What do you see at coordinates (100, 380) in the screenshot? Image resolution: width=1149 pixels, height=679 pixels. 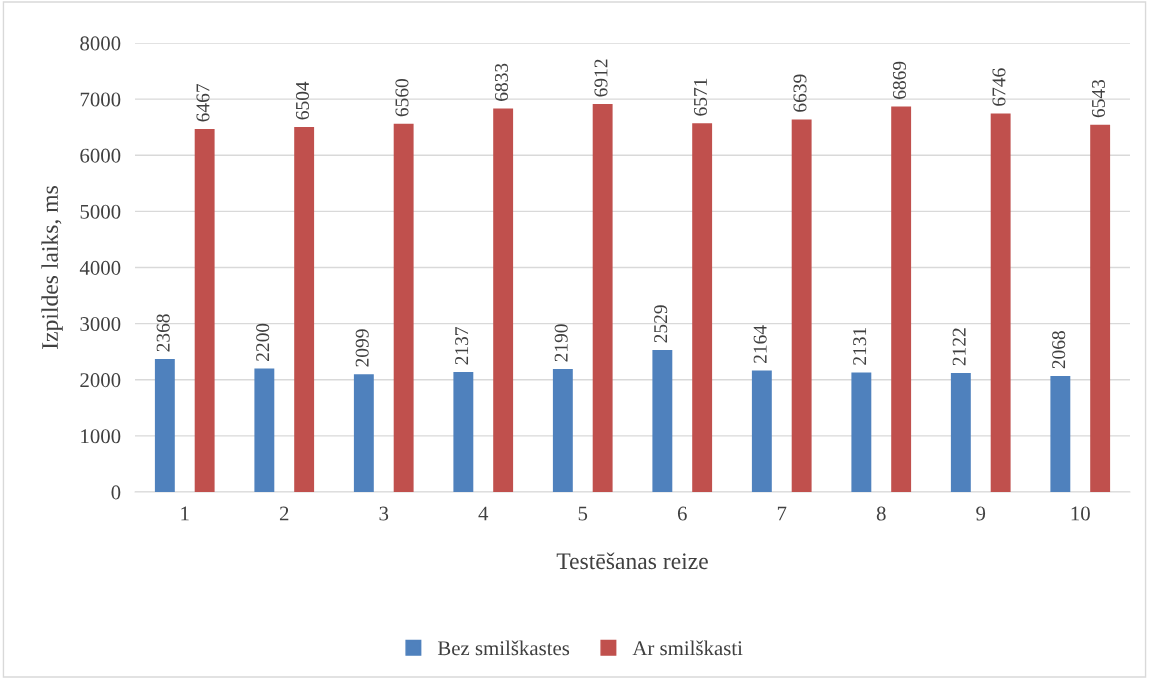 I see `y-tick-label: 2000` at bounding box center [100, 380].